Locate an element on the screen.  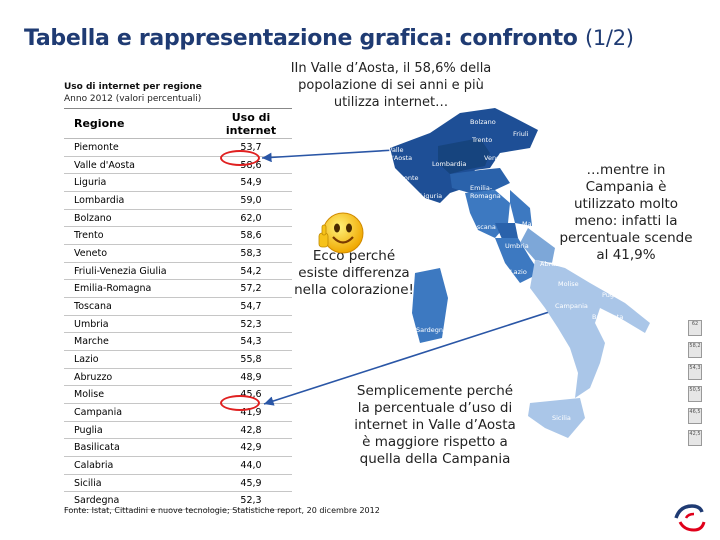
map-label-bolzano: Bolzano is located at coordinates (483, 122).